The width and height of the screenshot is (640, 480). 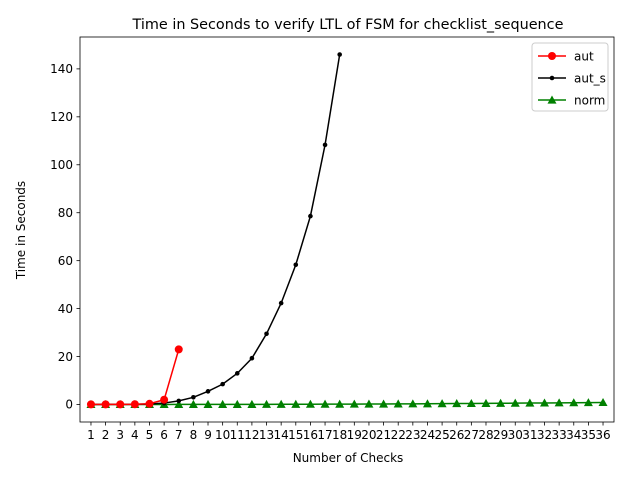 I want to click on x-tick-label: 24, so click(x=427, y=435).